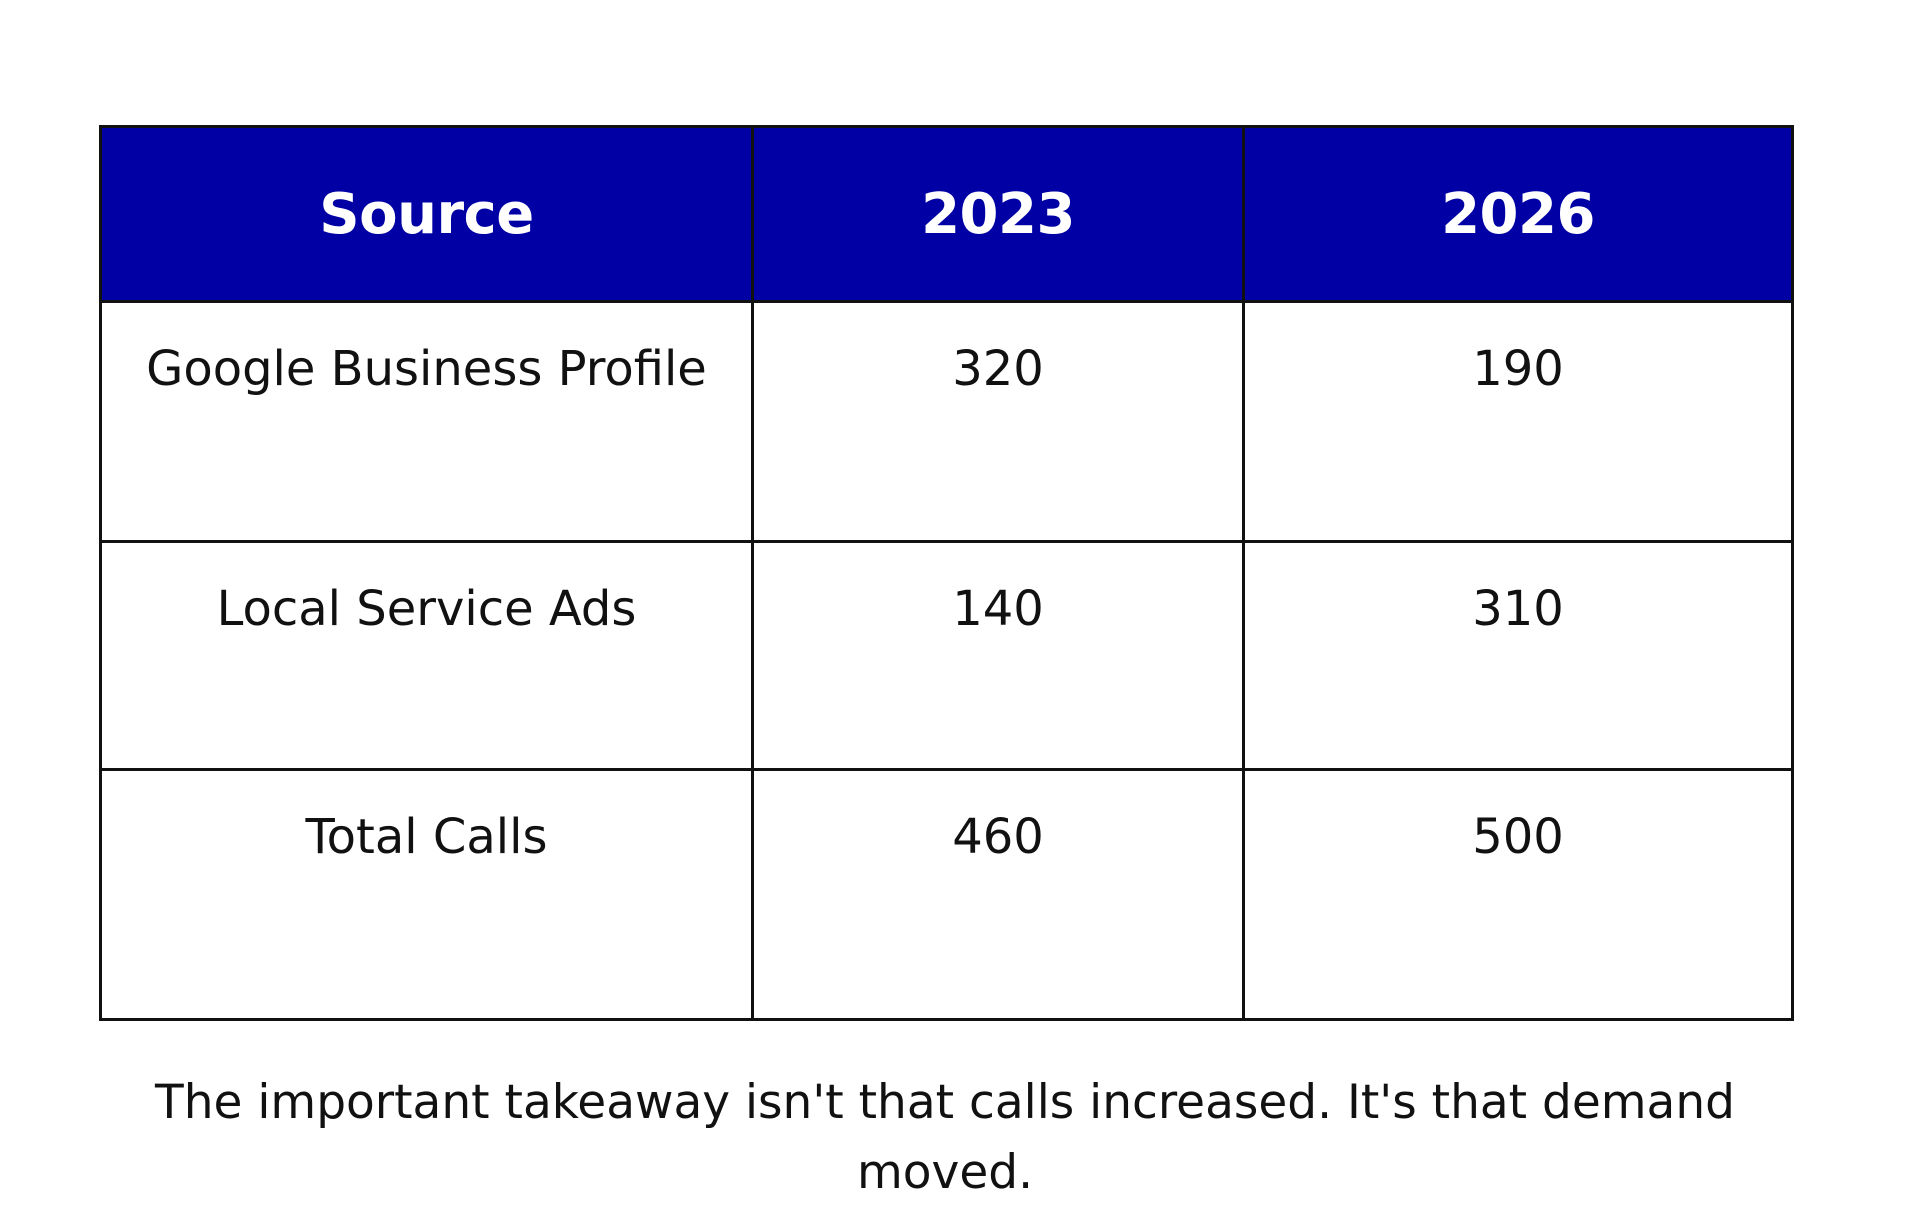  I want to click on header-year-2023: 2023, so click(998, 214).